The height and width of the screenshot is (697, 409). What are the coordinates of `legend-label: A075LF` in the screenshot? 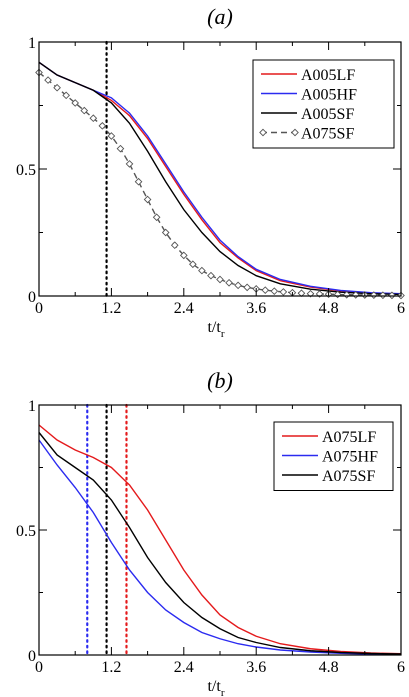 It's located at (349, 437).